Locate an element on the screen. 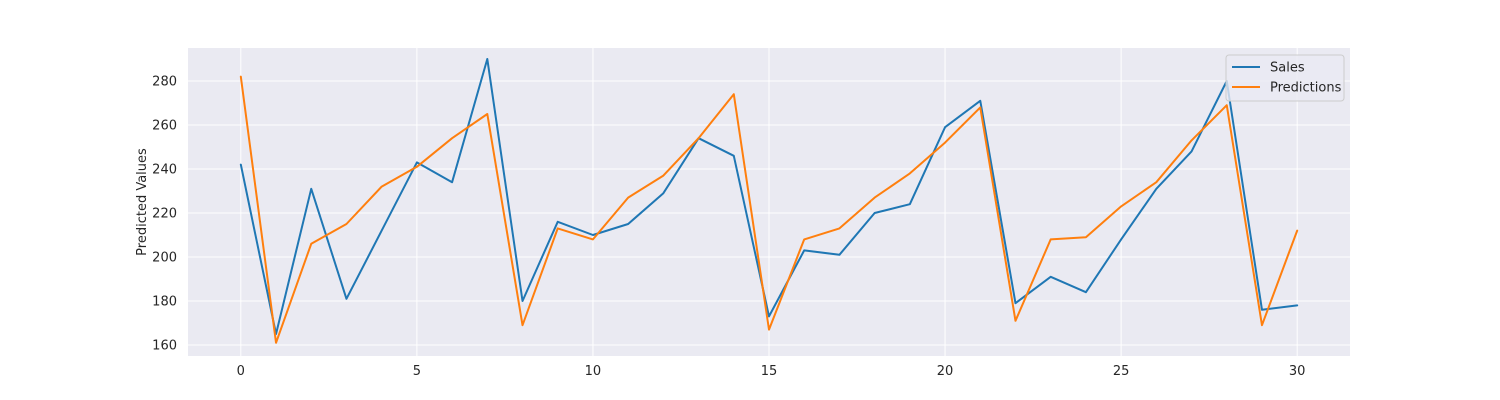 The image size is (1500, 400). y-tick-label: 200 is located at coordinates (164, 258).